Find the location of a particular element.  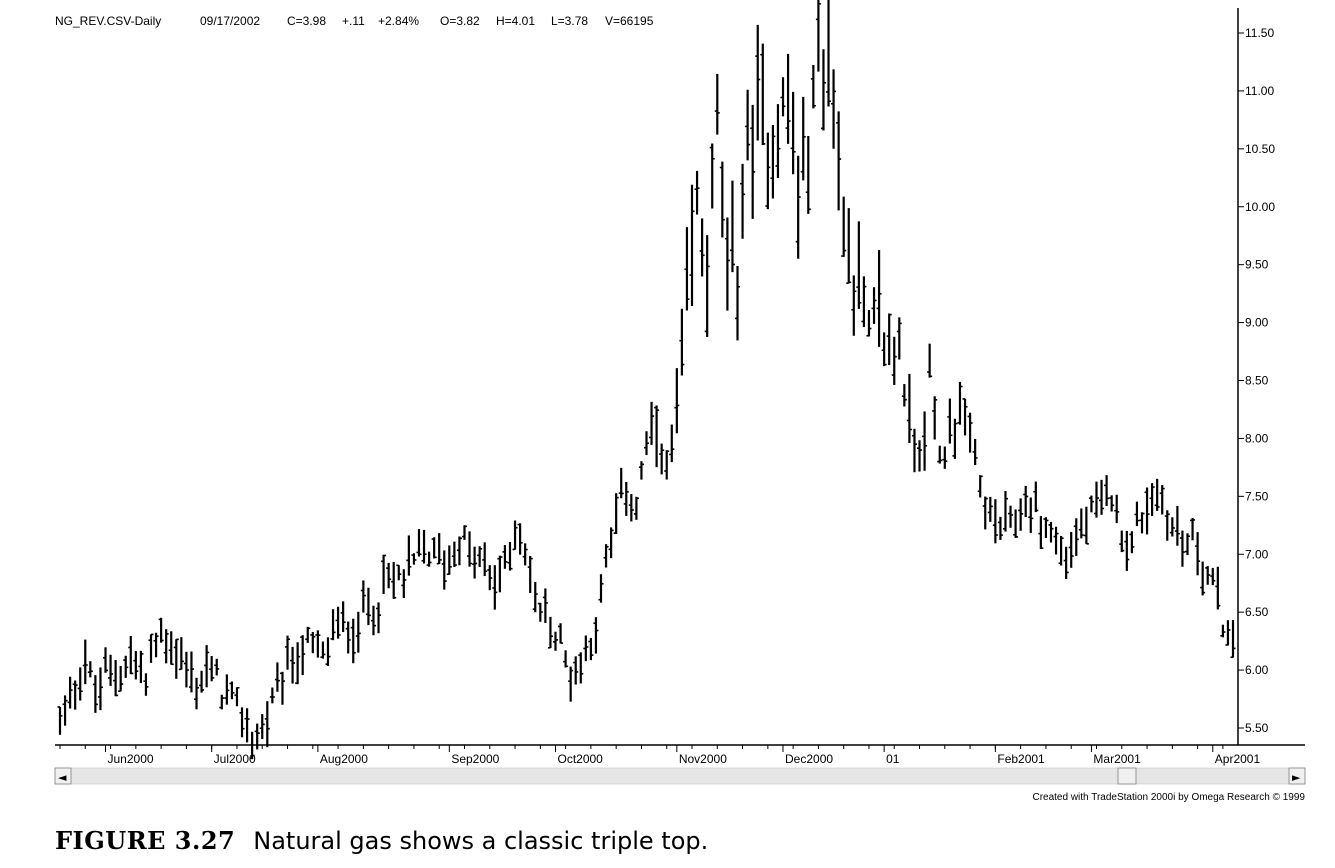

scrollbar-track is located at coordinates (680, 776).